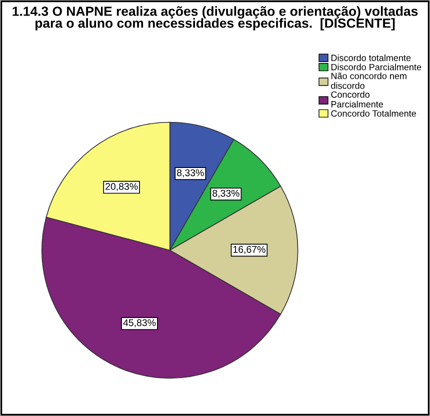 The image size is (430, 416). I want to click on legend-label: Concordo Parcialmente, so click(357, 99).